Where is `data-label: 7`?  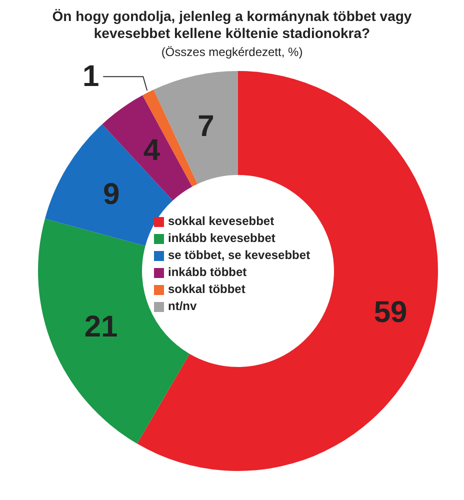
data-label: 7 is located at coordinates (206, 126).